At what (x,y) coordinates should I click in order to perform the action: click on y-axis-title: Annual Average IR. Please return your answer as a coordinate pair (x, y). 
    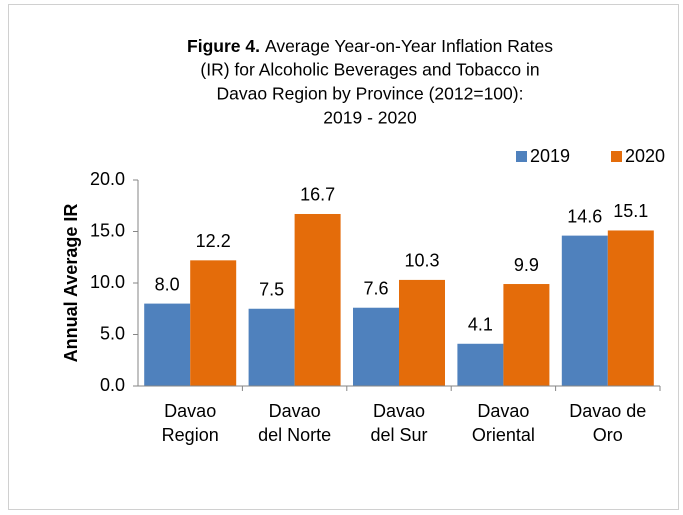
    Looking at the image, I should click on (71, 283).